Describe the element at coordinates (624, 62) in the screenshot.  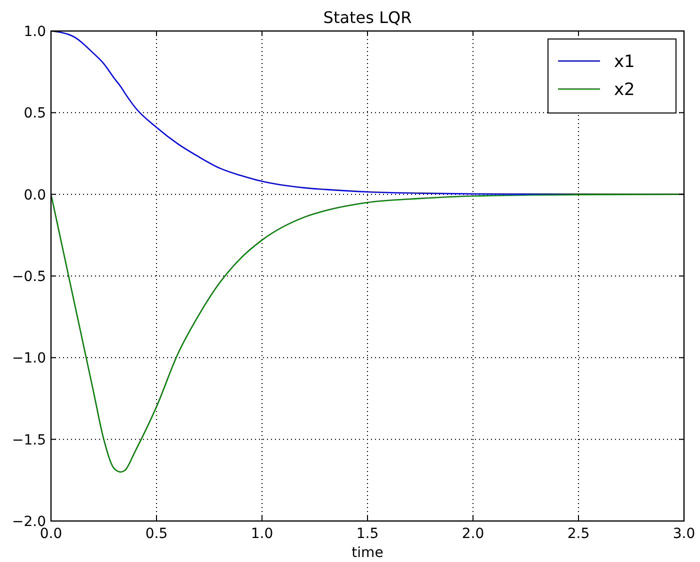
I see `legend-label: x1` at that location.